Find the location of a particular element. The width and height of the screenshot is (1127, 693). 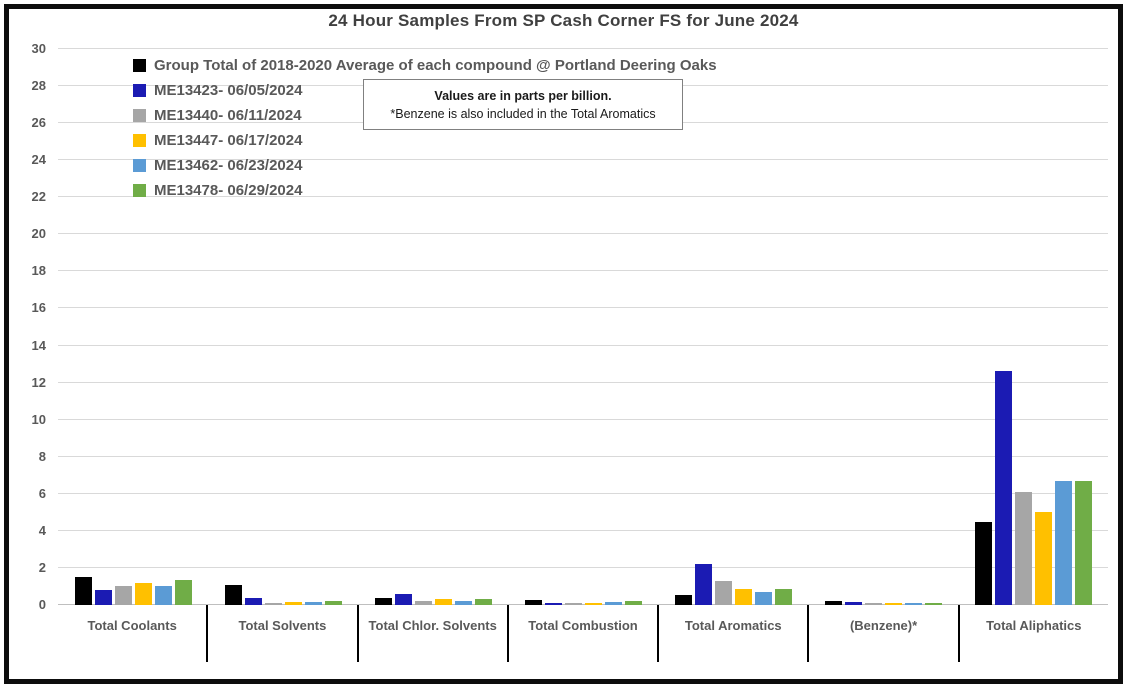

bar-benzene-group-total-of-2018- is located at coordinates (833, 603).